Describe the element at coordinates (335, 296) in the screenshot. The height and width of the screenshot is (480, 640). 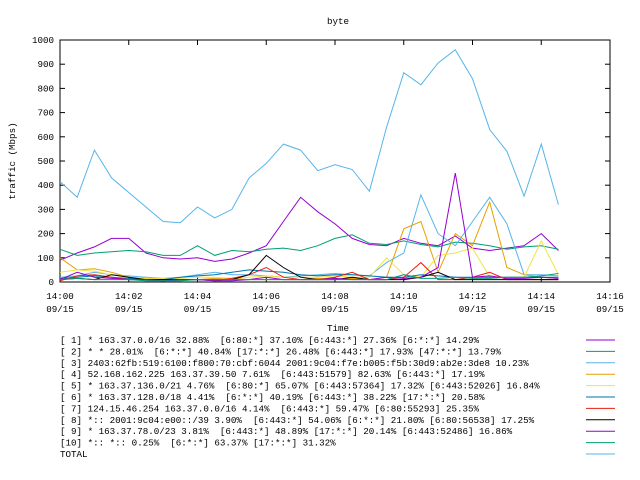
I see `x-tick-label: 14:08` at that location.